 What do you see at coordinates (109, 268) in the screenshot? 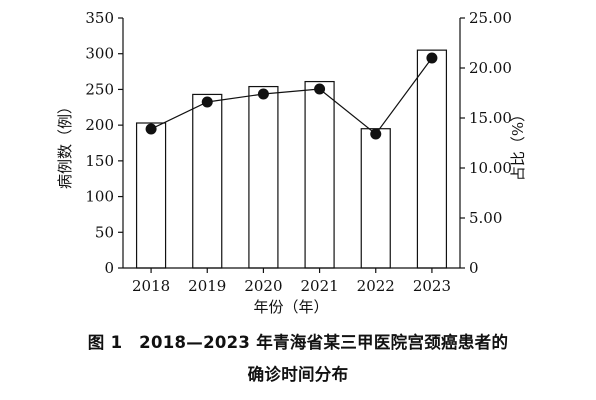
I see `y-left-tick-label: 0` at bounding box center [109, 268].